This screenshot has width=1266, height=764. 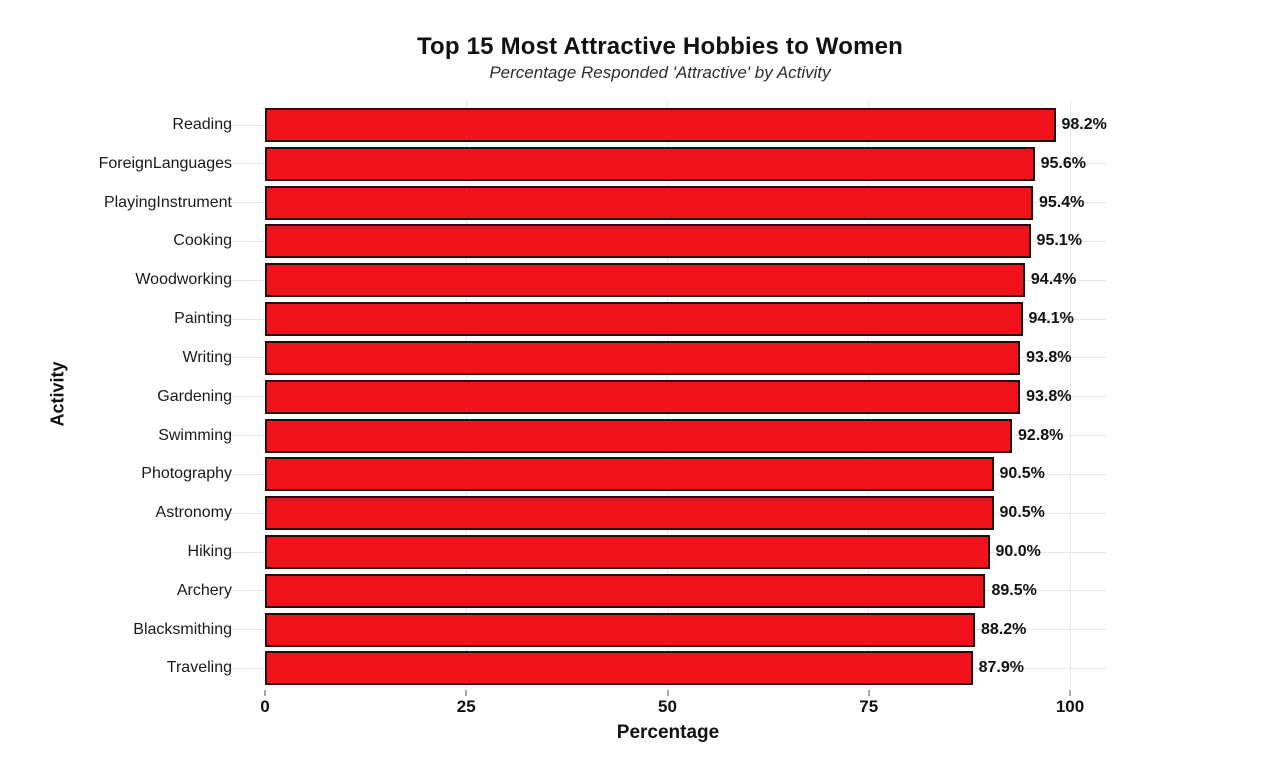 What do you see at coordinates (182, 629) in the screenshot?
I see `category-label: Blacksmithing` at bounding box center [182, 629].